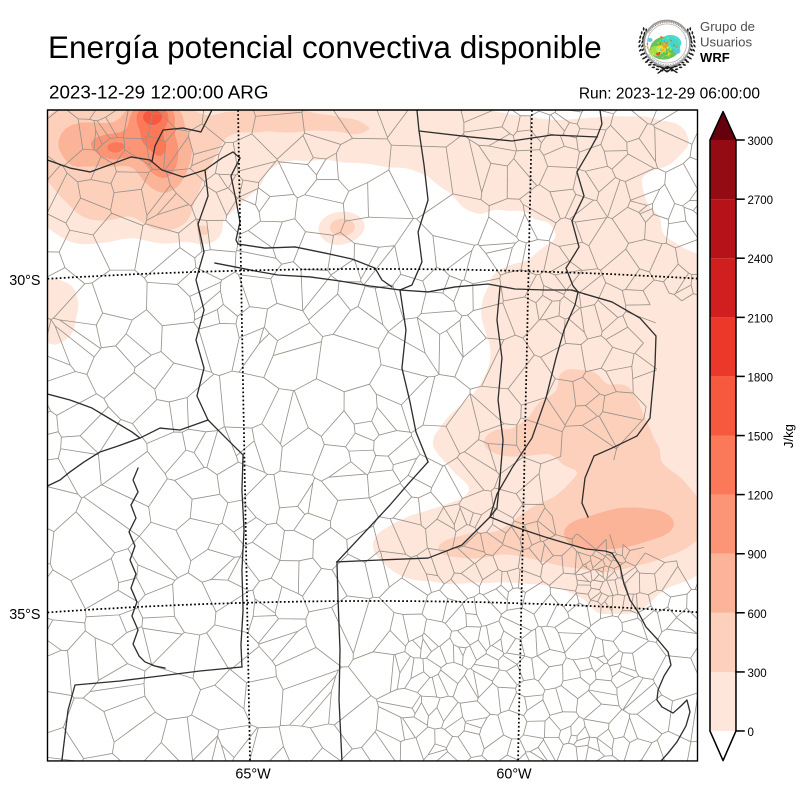 The width and height of the screenshot is (800, 800). Describe the element at coordinates (727, 26) in the screenshot. I see `svg-text: Grupo de` at that location.